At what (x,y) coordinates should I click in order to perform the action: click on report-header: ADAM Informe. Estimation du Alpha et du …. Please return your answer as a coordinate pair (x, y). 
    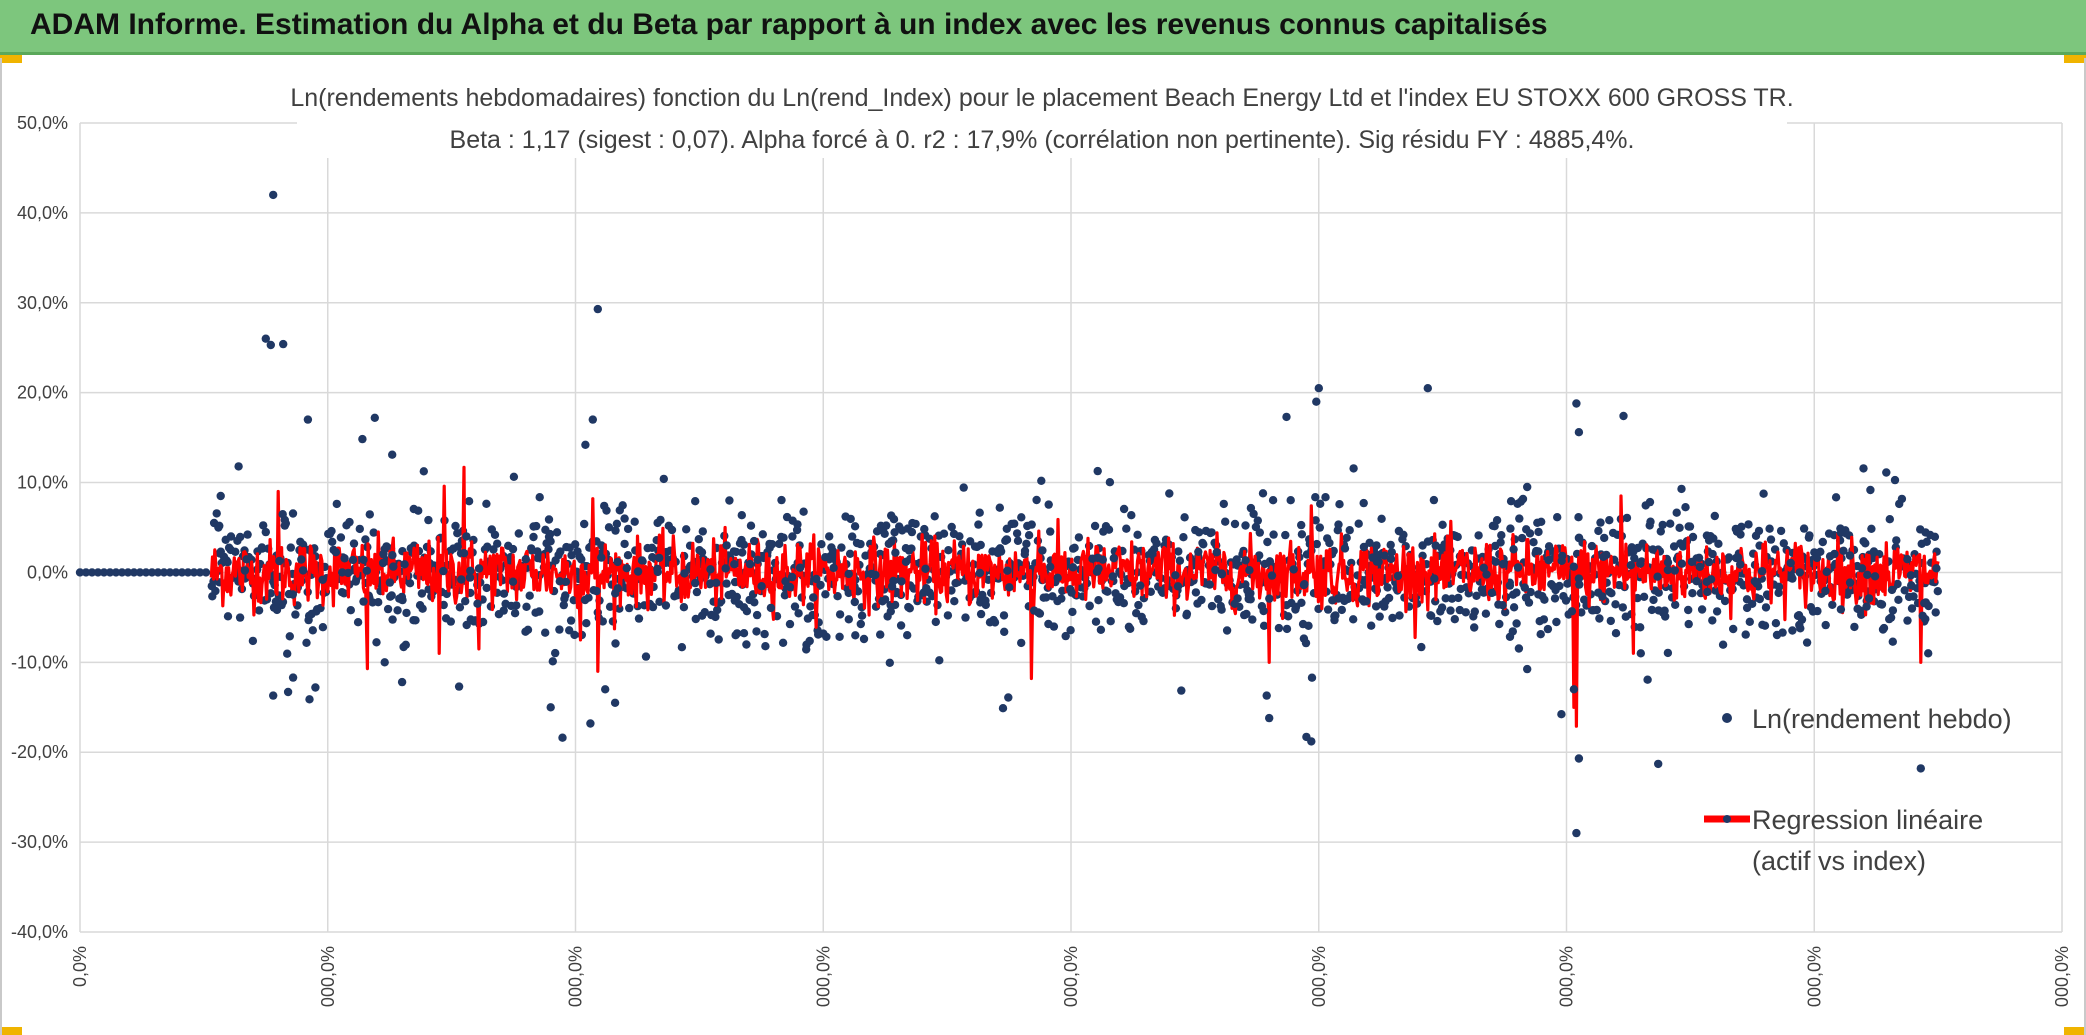
    Looking at the image, I should click on (1043, 27).